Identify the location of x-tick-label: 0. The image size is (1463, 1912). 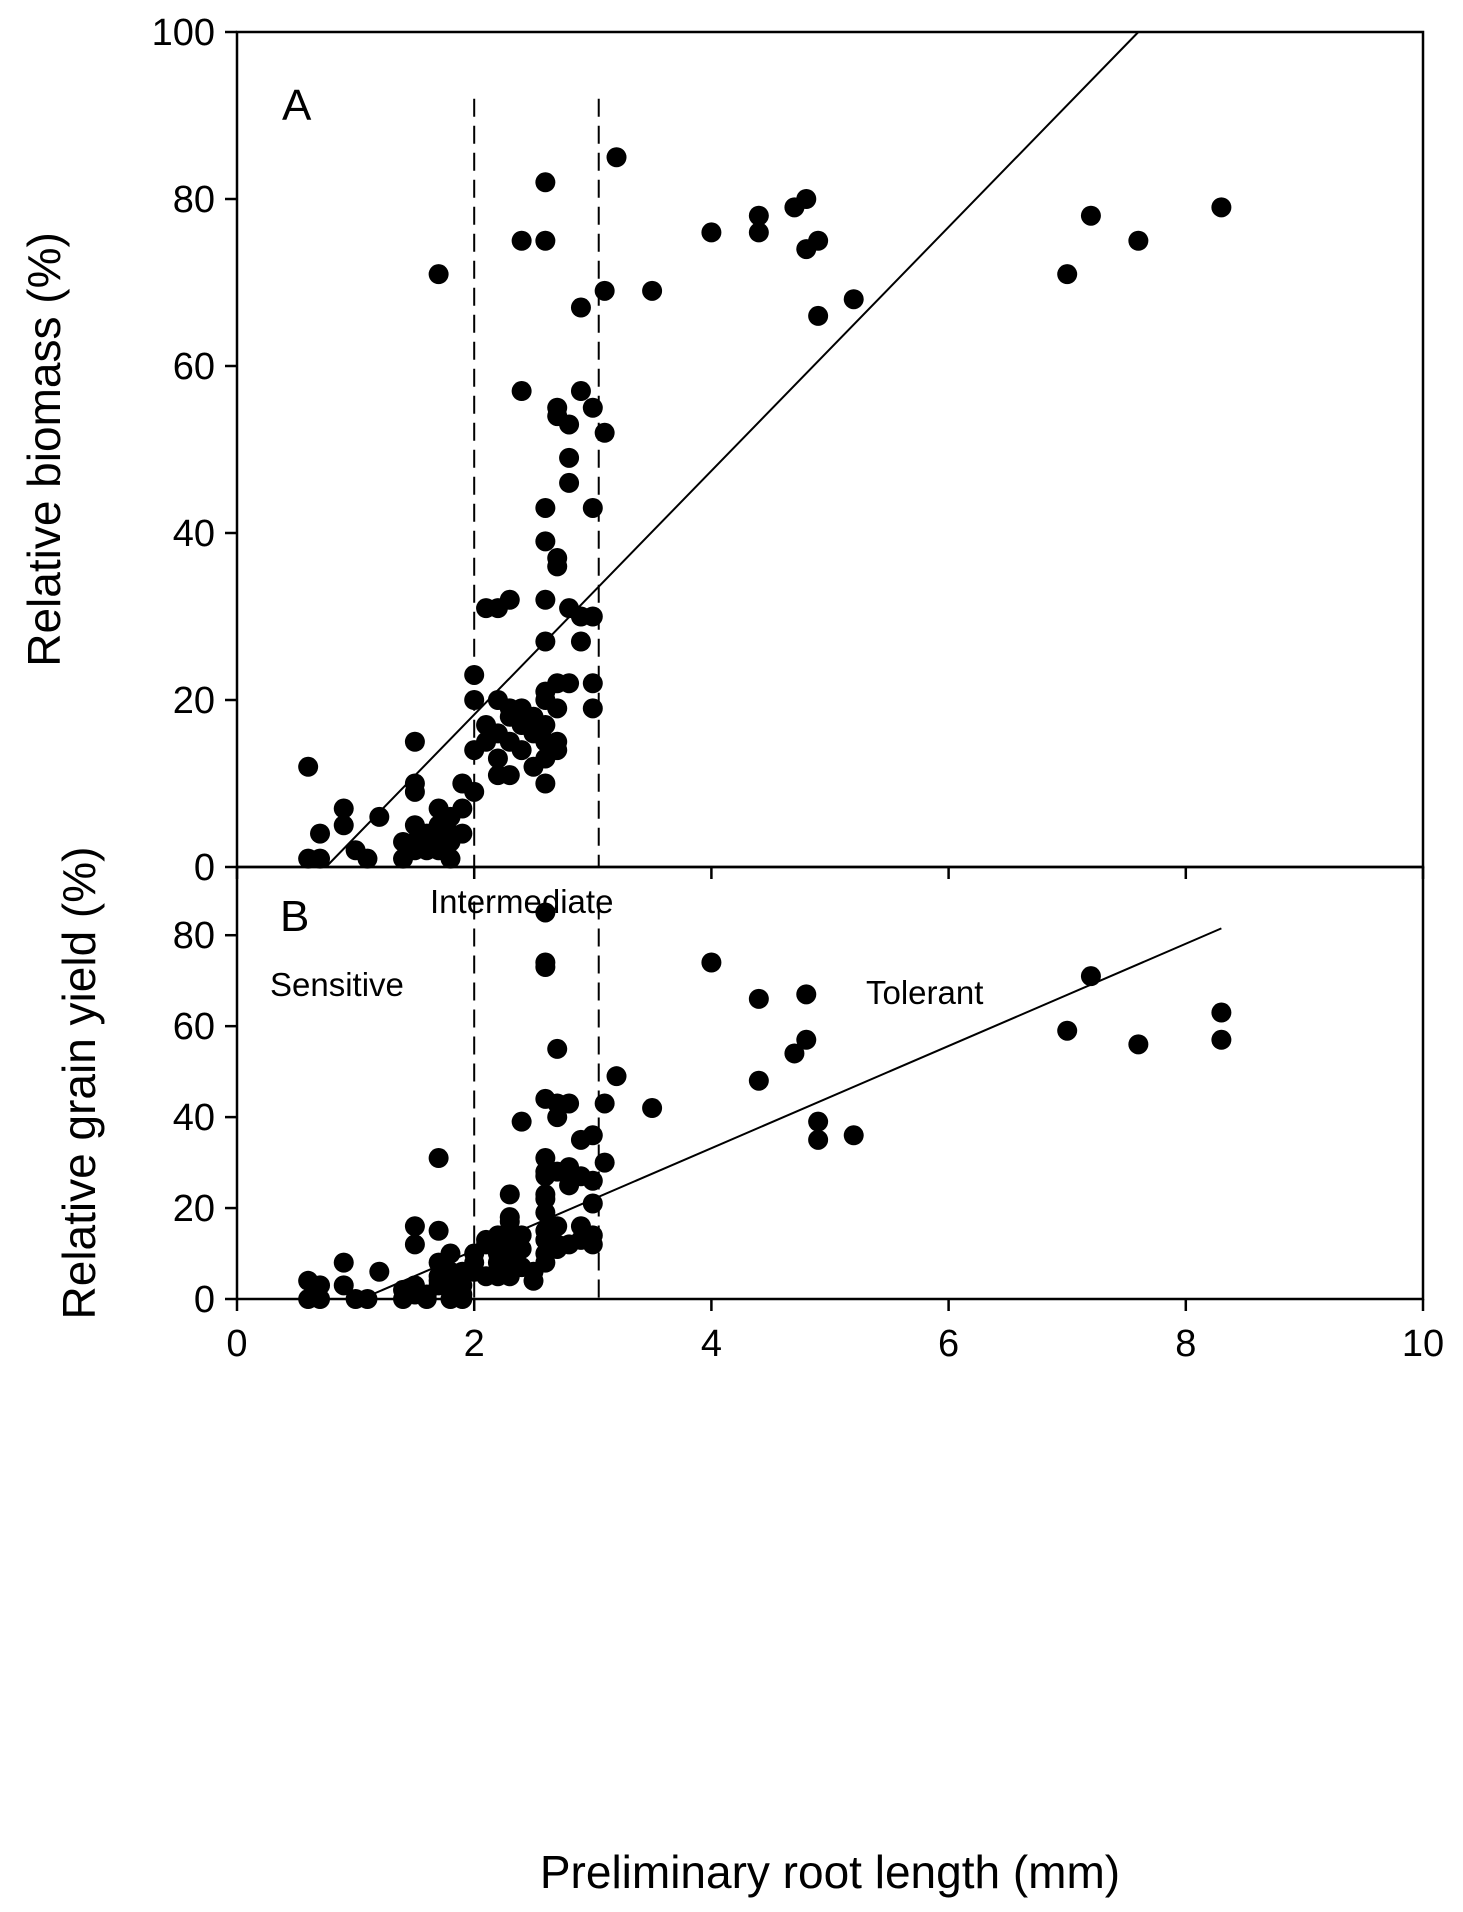
(236, 1344).